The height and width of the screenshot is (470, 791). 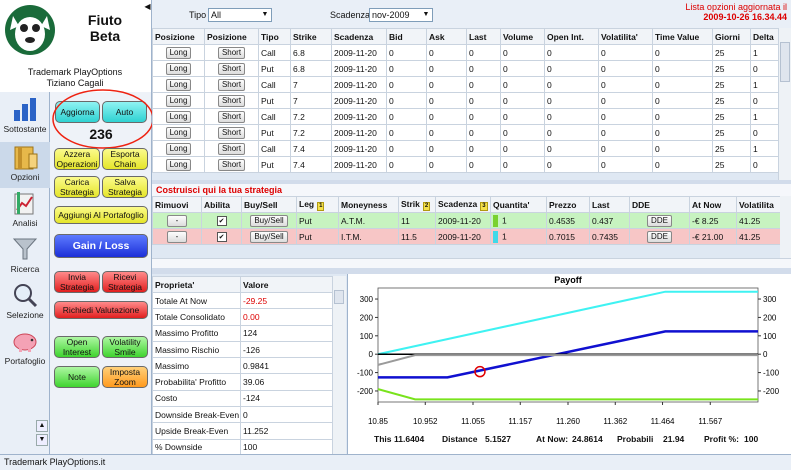 I want to click on esporta-chain-button: Esporta Chain, so click(x=125, y=159).